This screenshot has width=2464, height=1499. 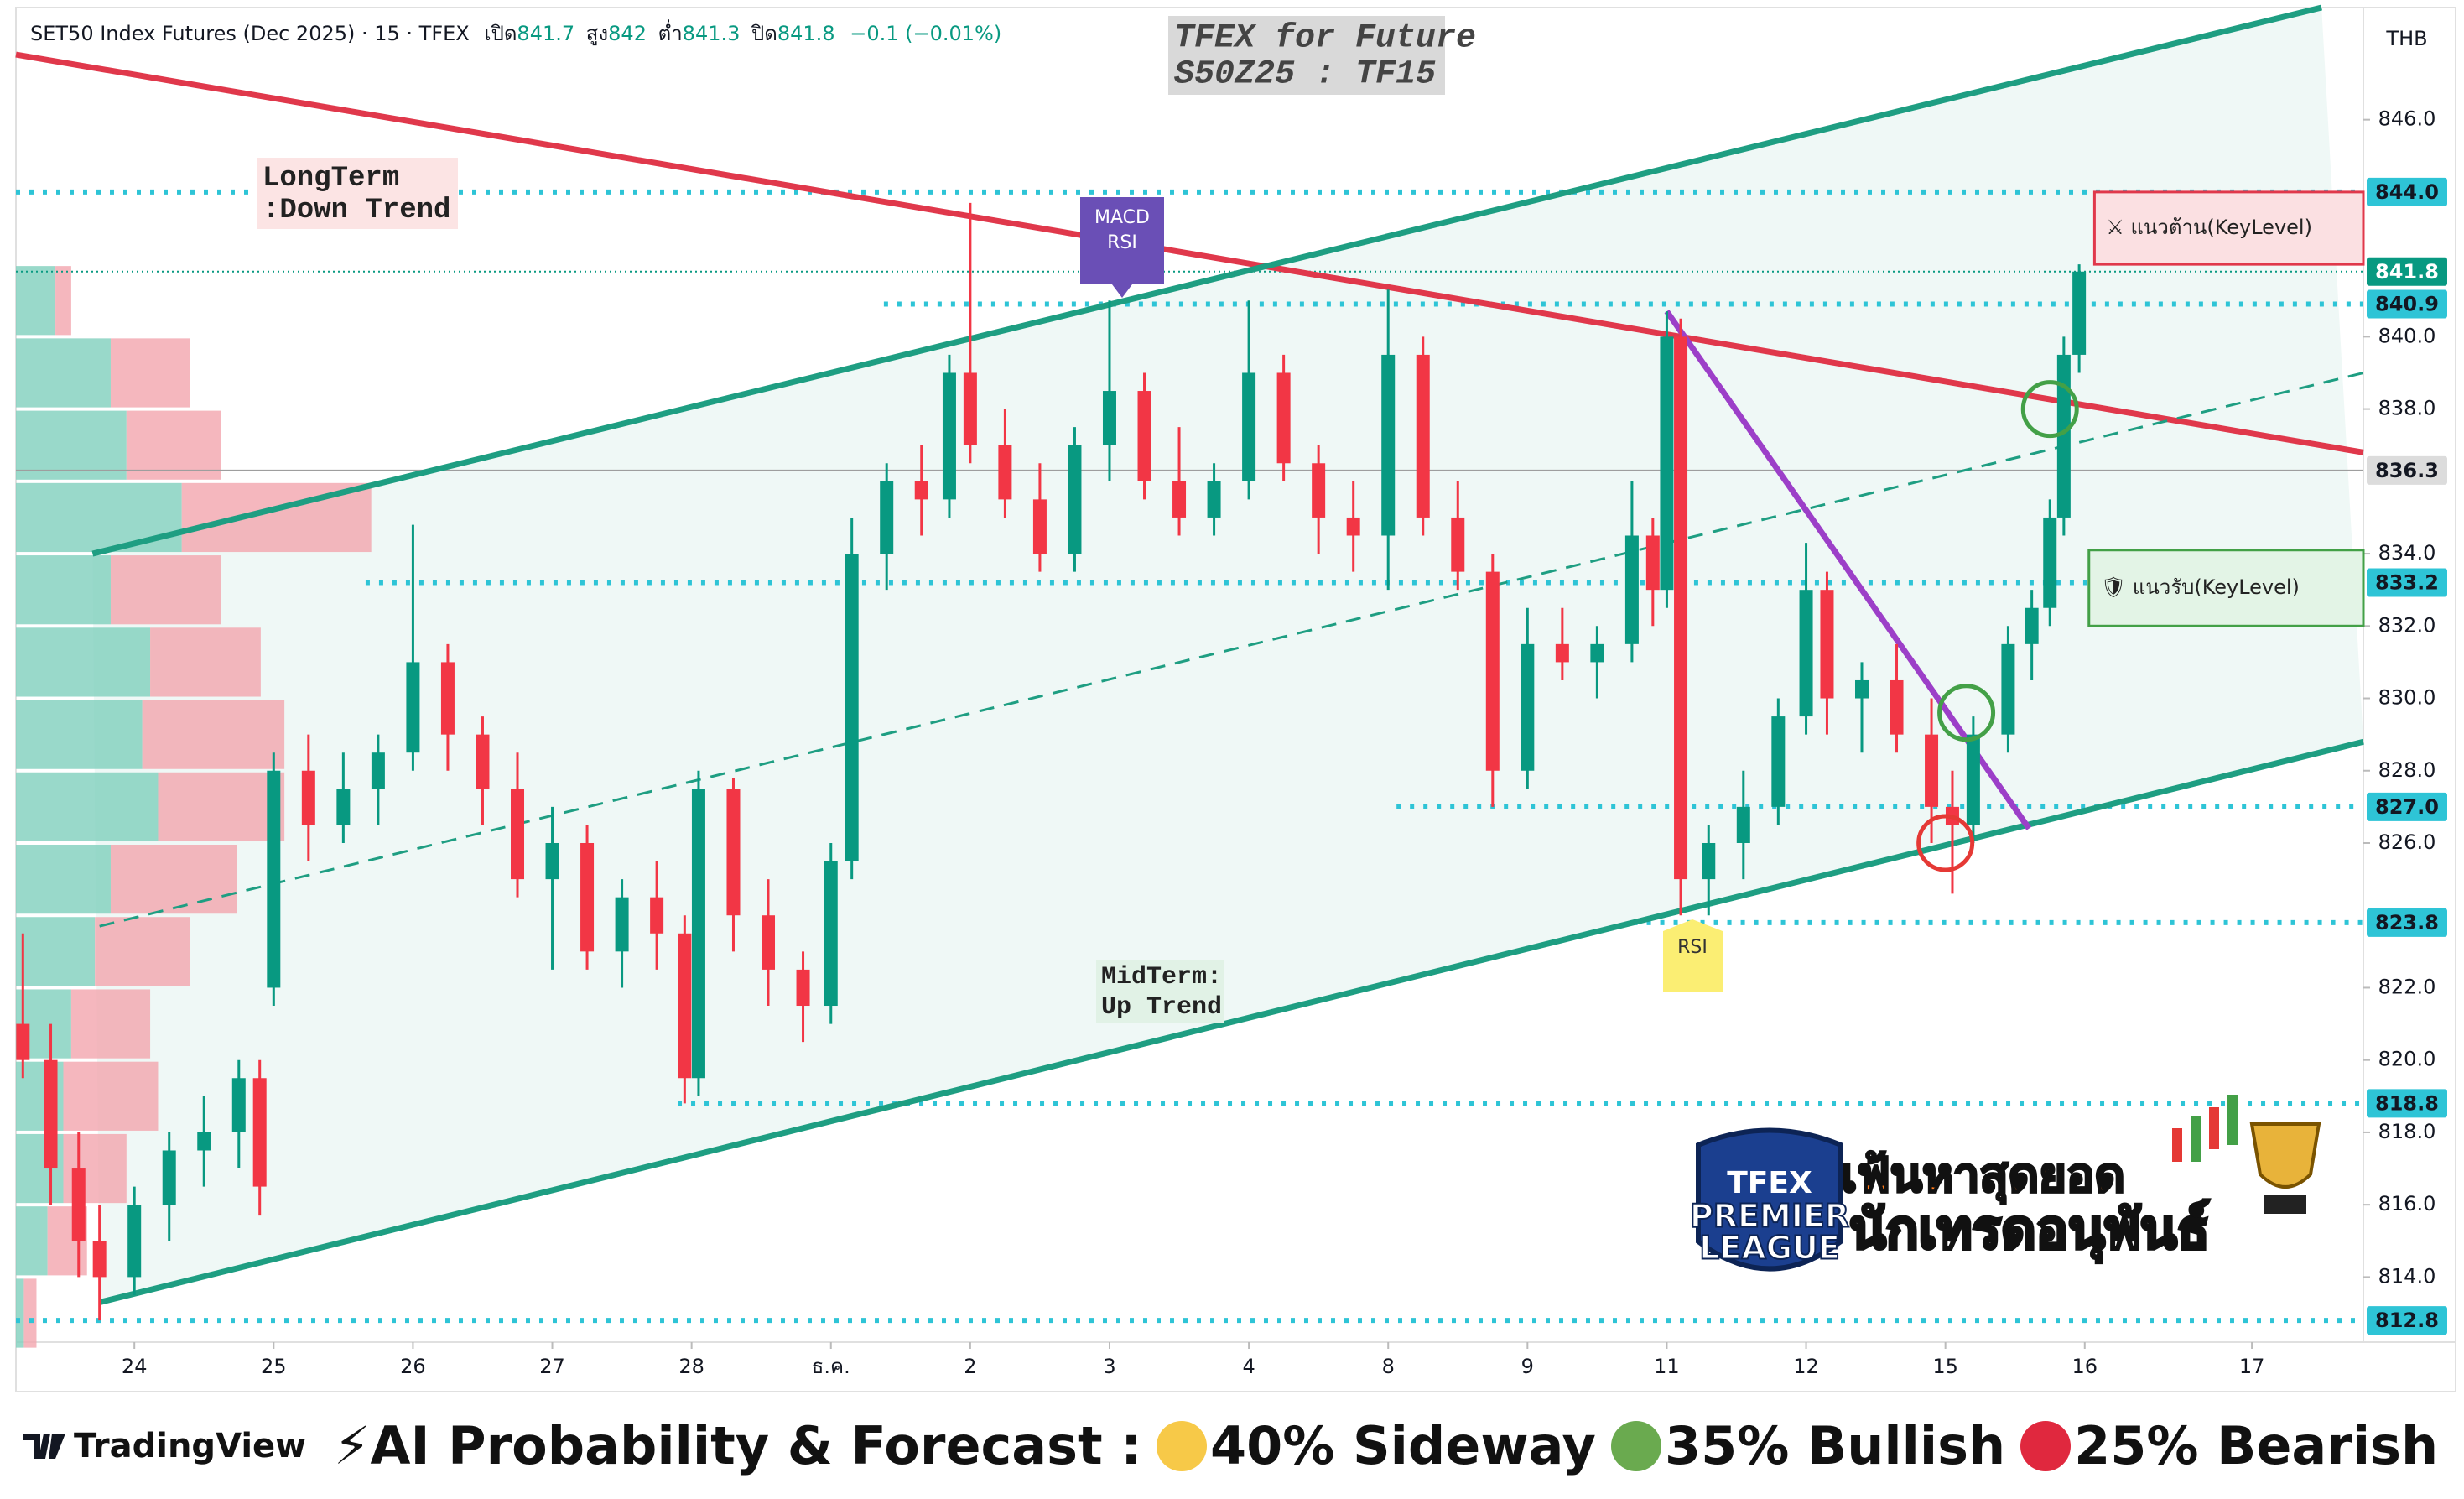 I want to click on forecast-headline: ⚡AI Probability & Forecast :, so click(x=737, y=1445).